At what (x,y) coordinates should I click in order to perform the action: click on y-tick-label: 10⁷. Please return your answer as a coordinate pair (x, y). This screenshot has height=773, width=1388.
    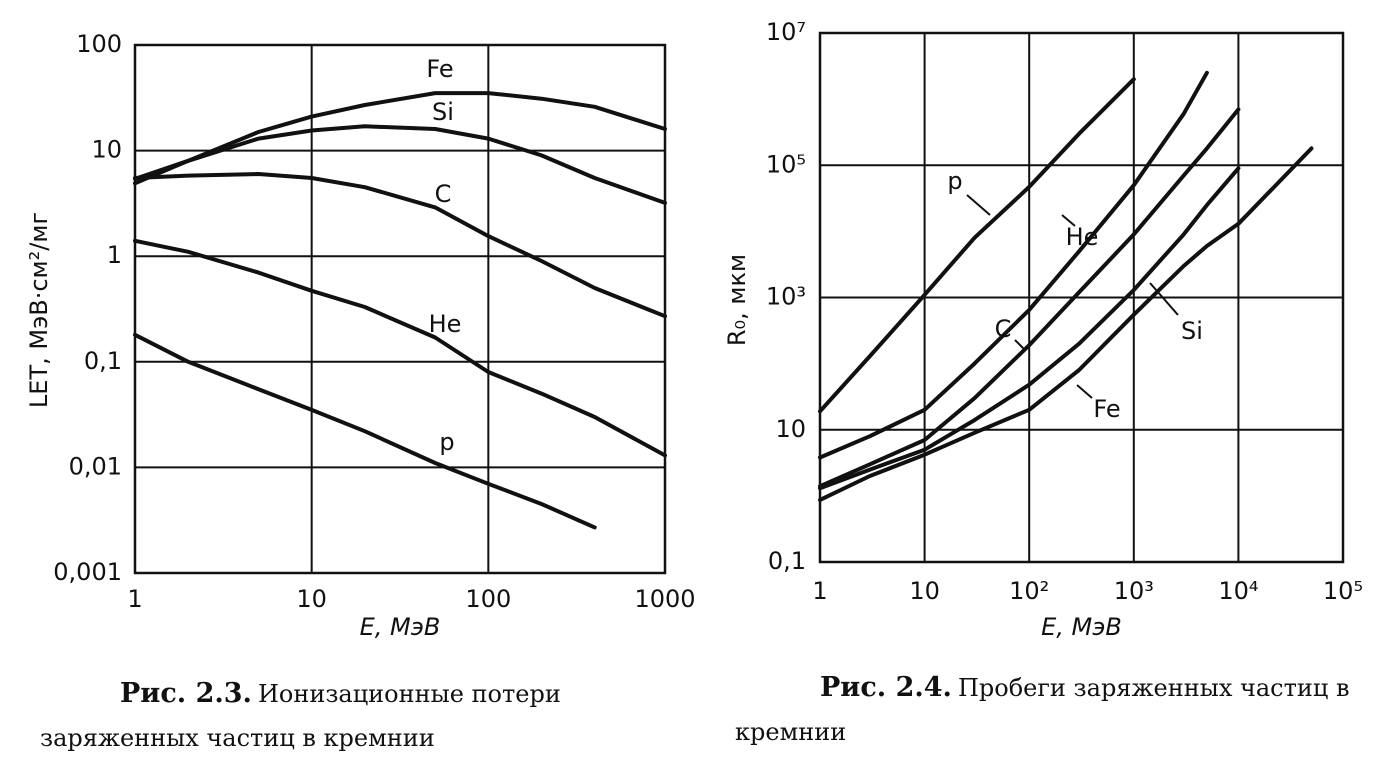
    Looking at the image, I should click on (786, 32).